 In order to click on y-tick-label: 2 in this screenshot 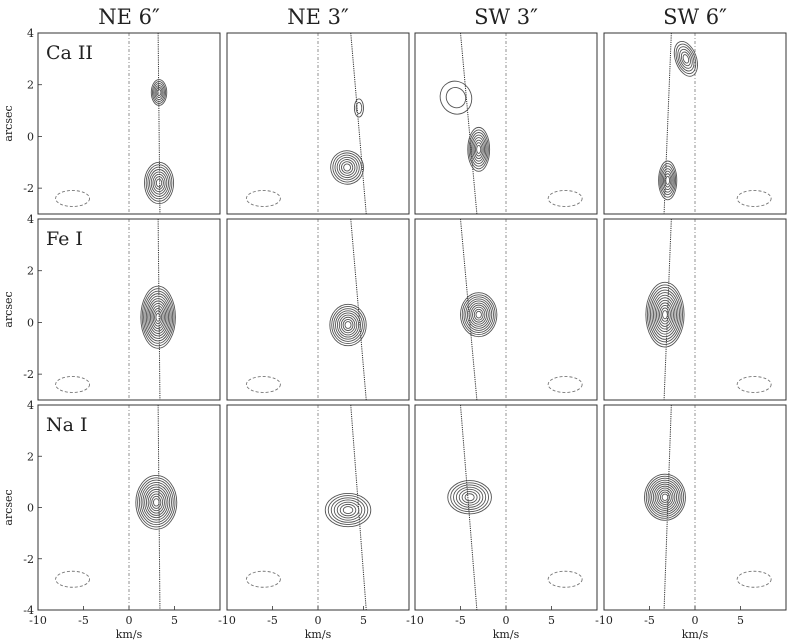, I will do `click(30, 271)`.